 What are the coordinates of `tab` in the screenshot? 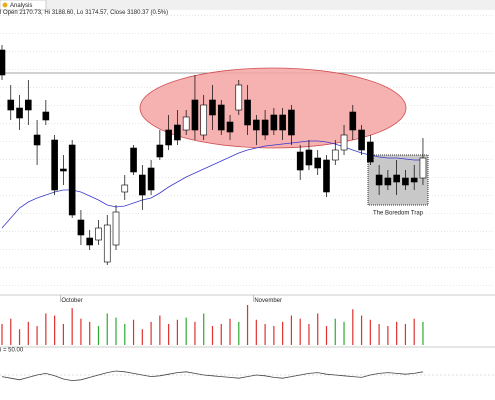 It's located at (23, 5).